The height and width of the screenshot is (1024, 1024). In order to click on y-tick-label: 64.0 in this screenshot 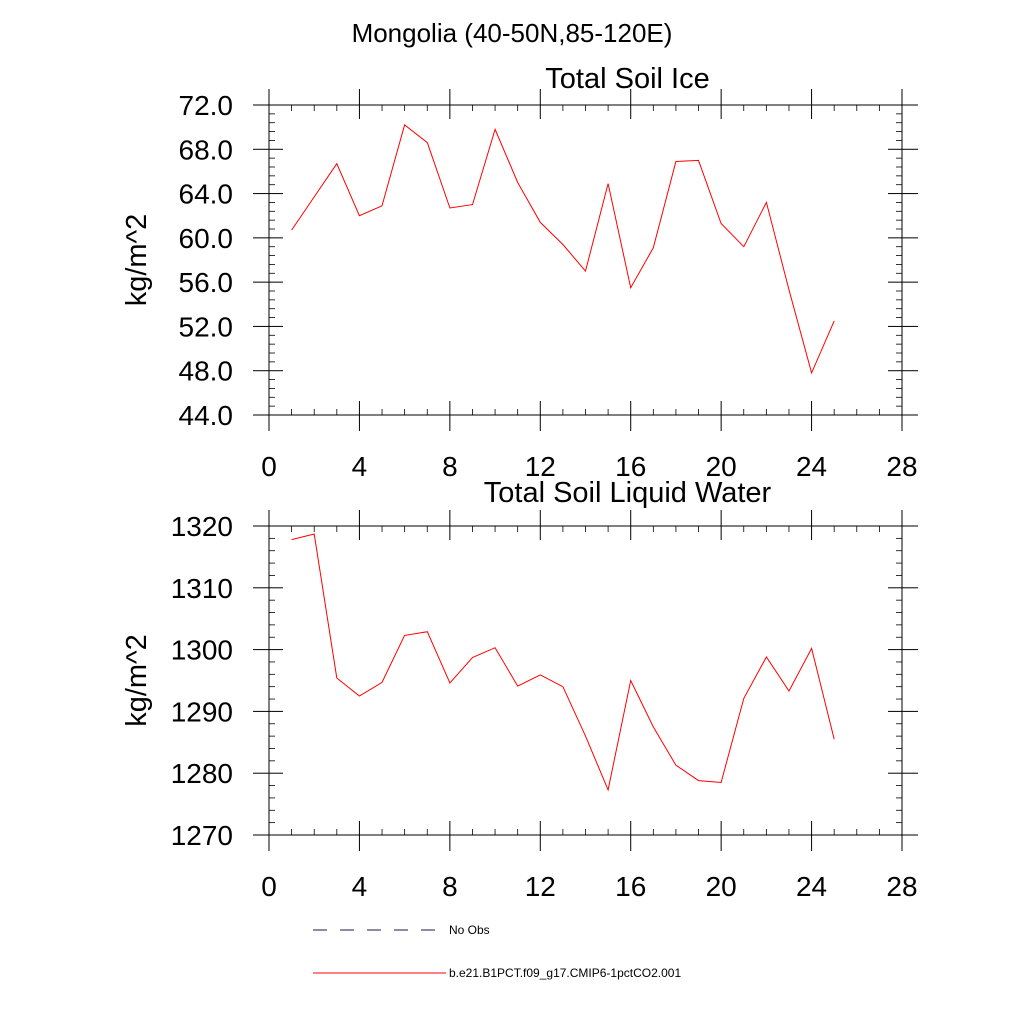, I will do `click(206, 194)`.